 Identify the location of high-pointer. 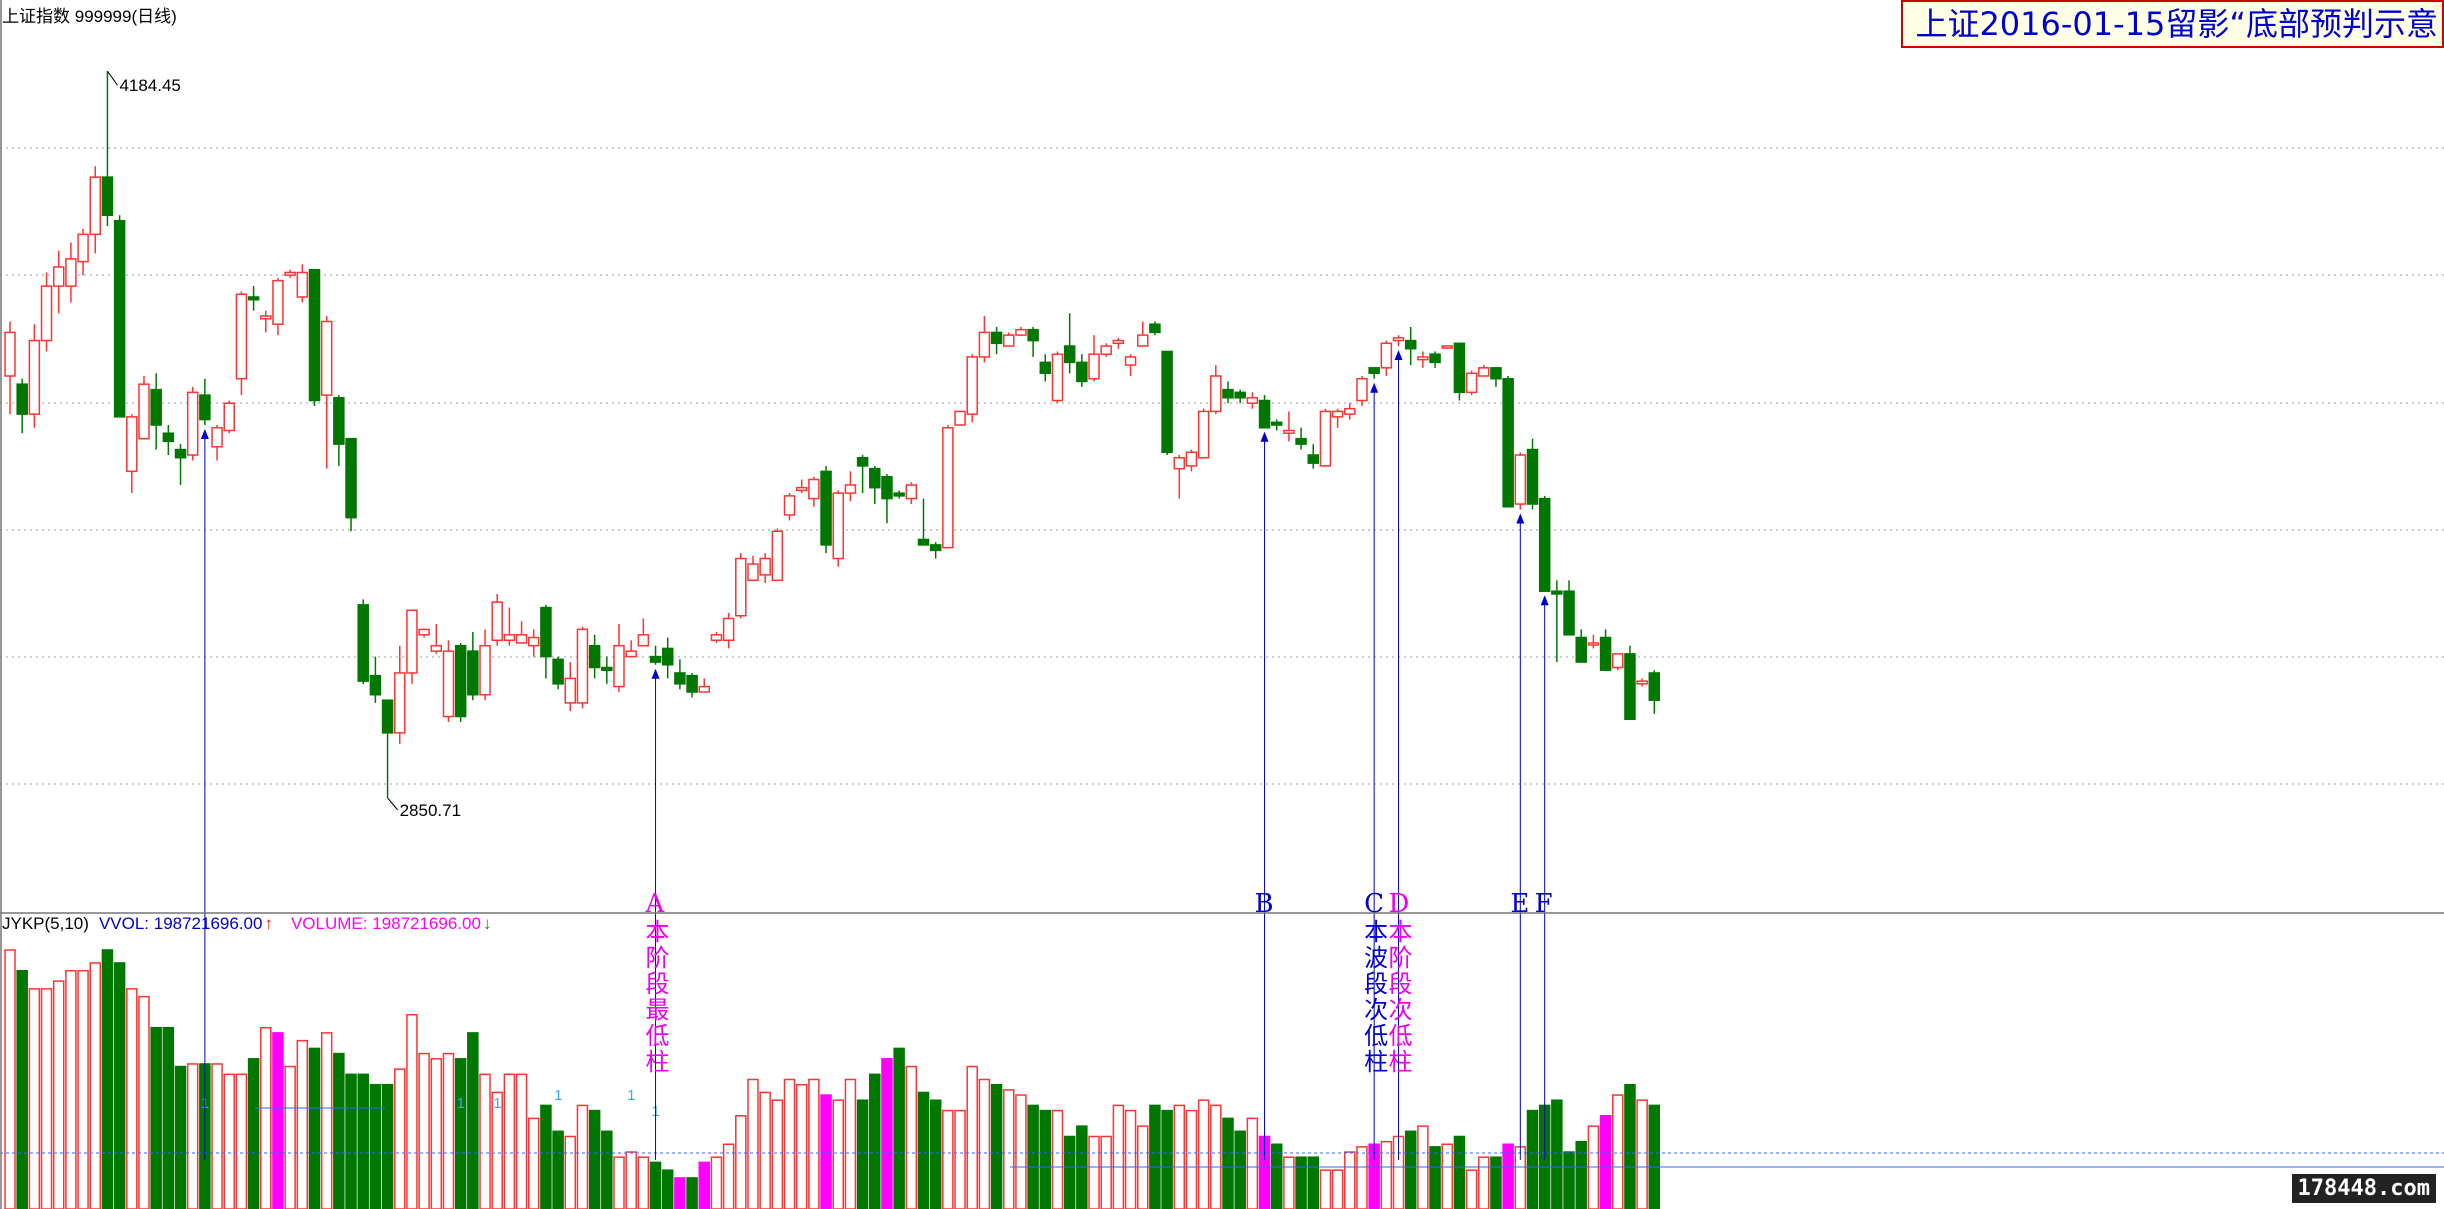
(112, 78).